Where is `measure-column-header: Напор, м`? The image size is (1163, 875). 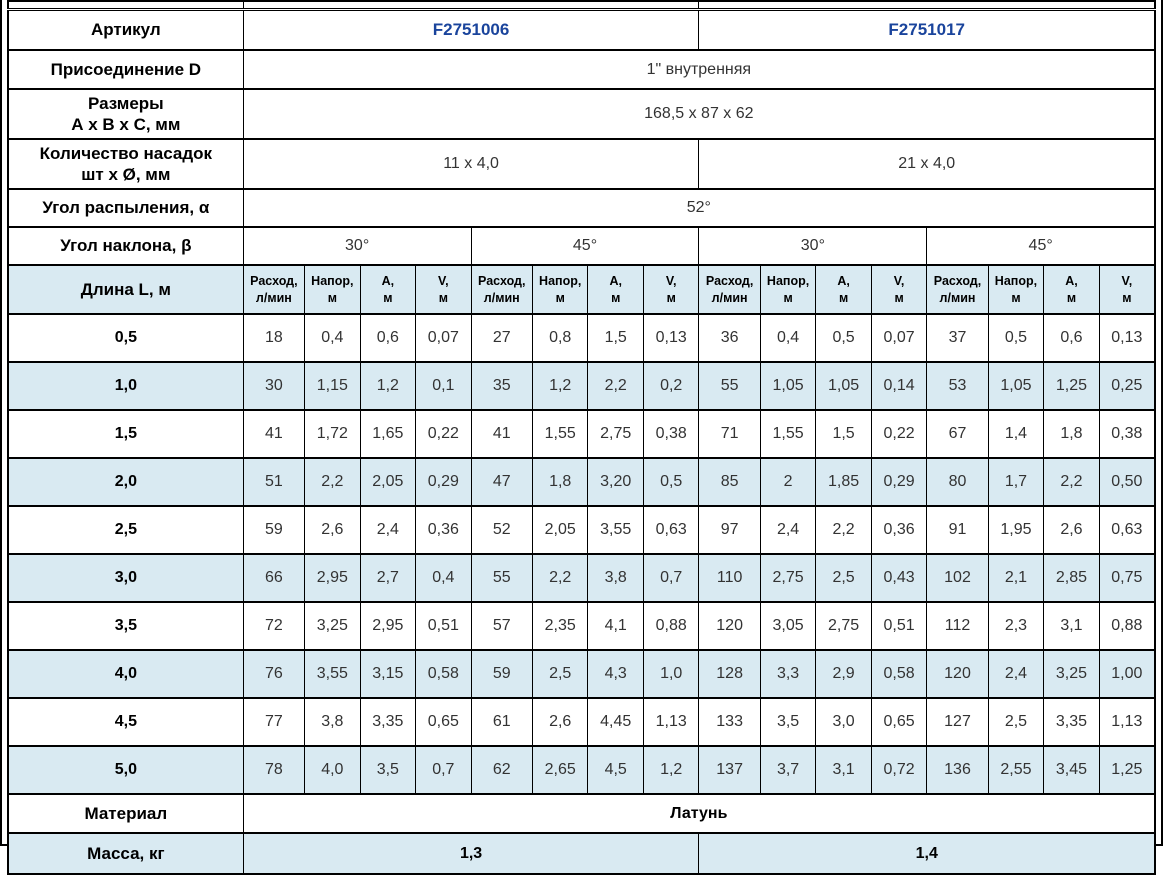
measure-column-header: Напор, м is located at coordinates (788, 289).